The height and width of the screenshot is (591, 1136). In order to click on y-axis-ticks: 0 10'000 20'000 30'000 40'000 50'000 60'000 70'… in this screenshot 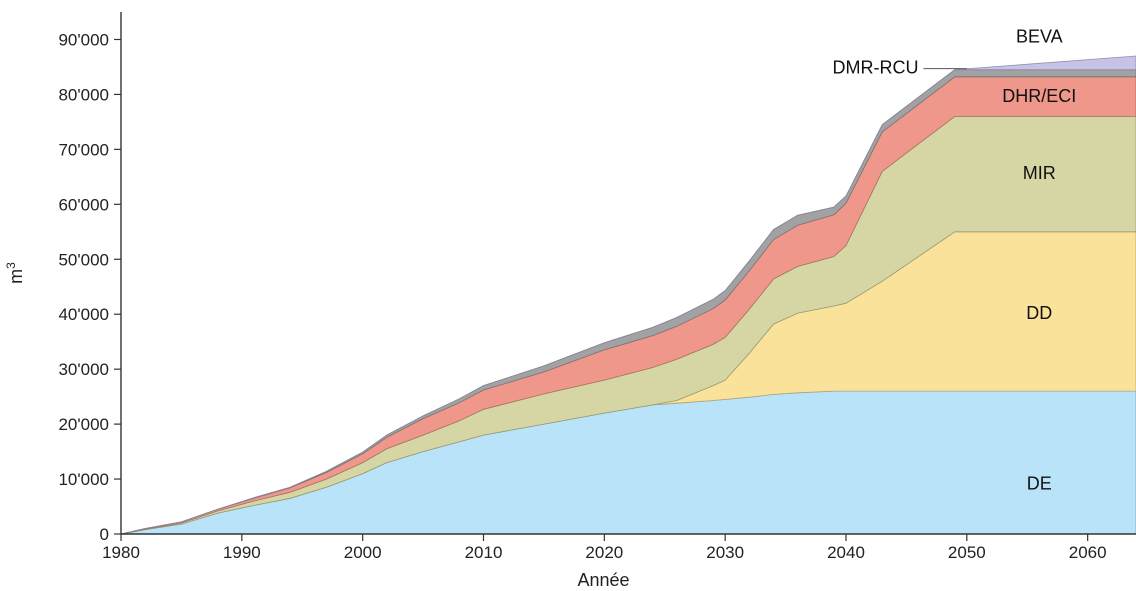, I will do `click(89, 287)`.